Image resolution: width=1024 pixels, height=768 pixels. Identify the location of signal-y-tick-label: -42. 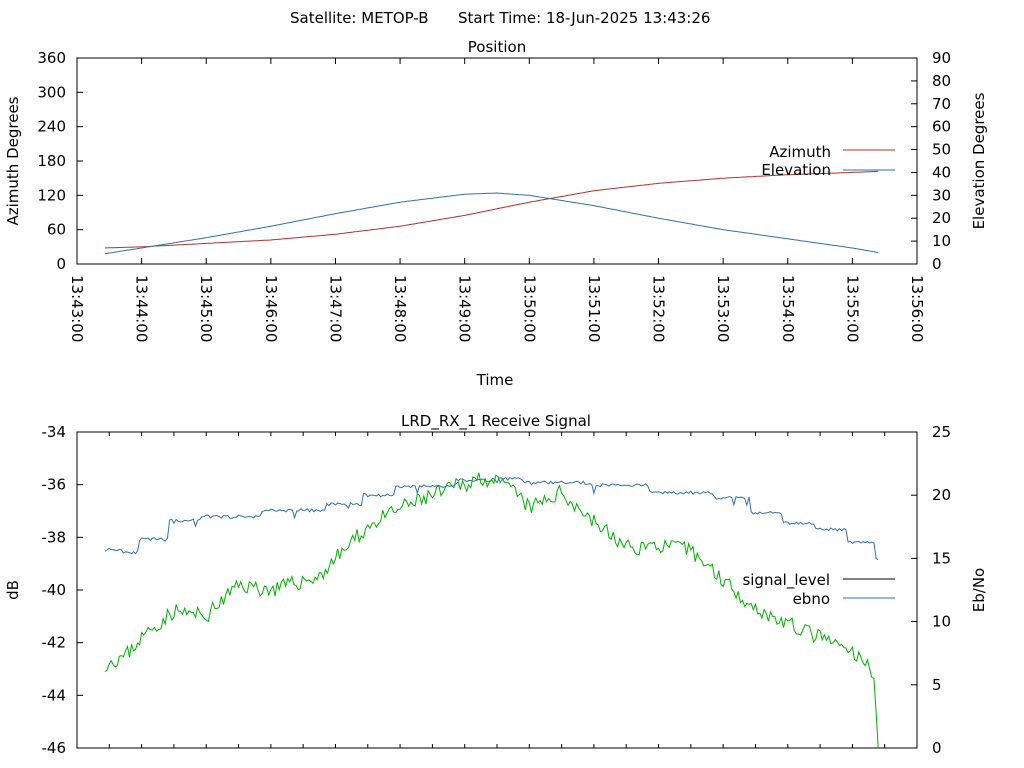
(54, 643).